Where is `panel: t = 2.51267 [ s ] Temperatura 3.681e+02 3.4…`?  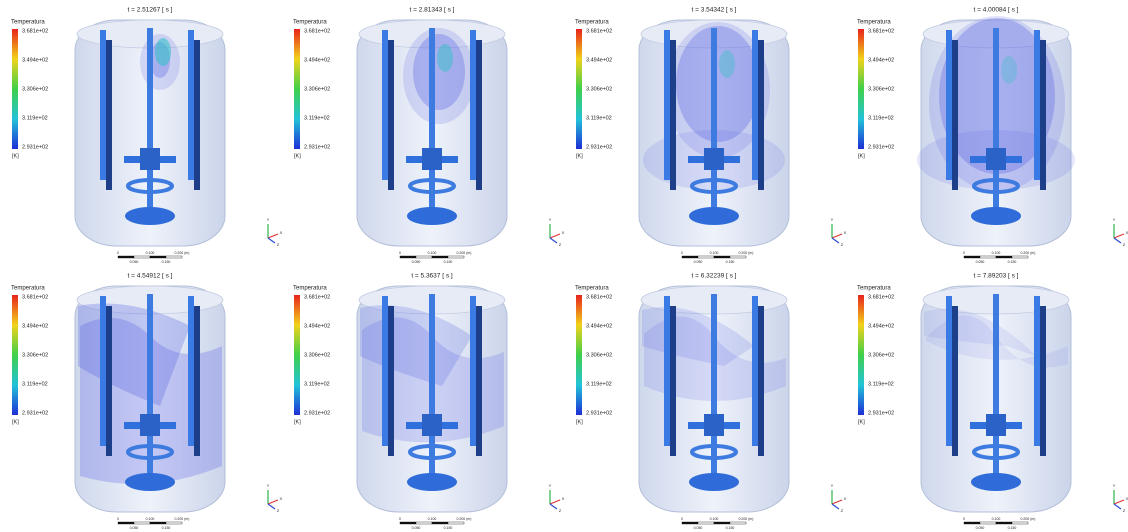 panel: t = 2.51267 [ s ] Temperatura 3.681e+02 3.4… is located at coordinates (147, 135).